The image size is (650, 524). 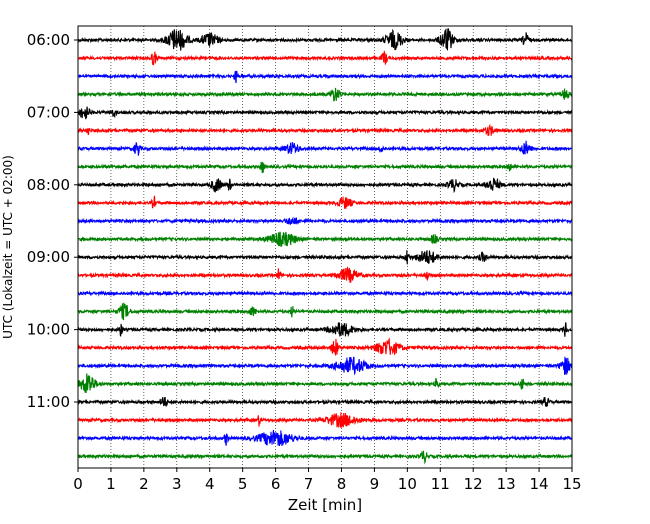 I want to click on x-tick-label: 2, so click(x=144, y=484).